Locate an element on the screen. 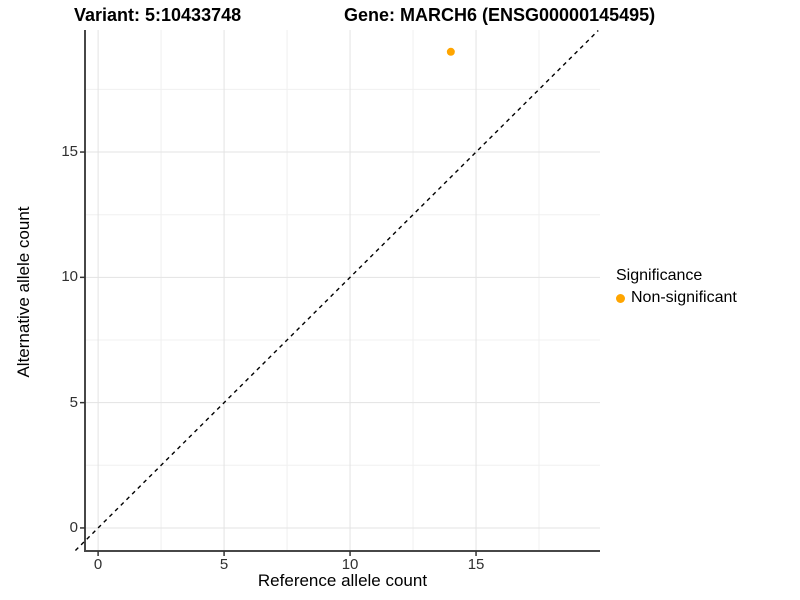 Image resolution: width=800 pixels, height=600 pixels. plot-title-variant: Variant: 5:10433748 is located at coordinates (158, 15).